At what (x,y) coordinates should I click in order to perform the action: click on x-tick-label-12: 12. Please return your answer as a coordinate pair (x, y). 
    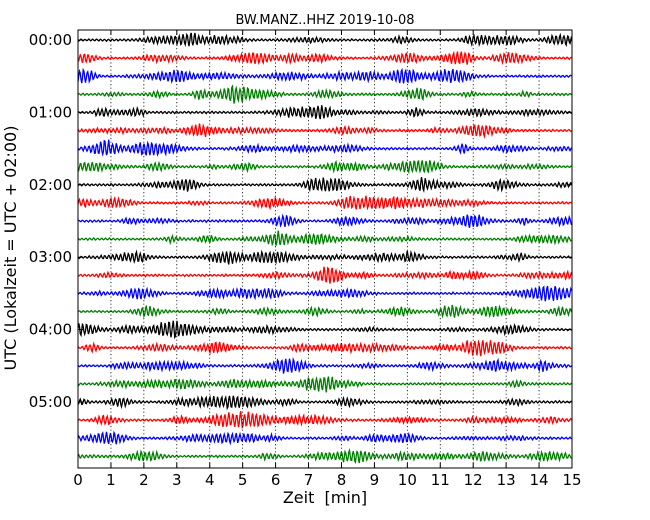
    Looking at the image, I should click on (473, 480).